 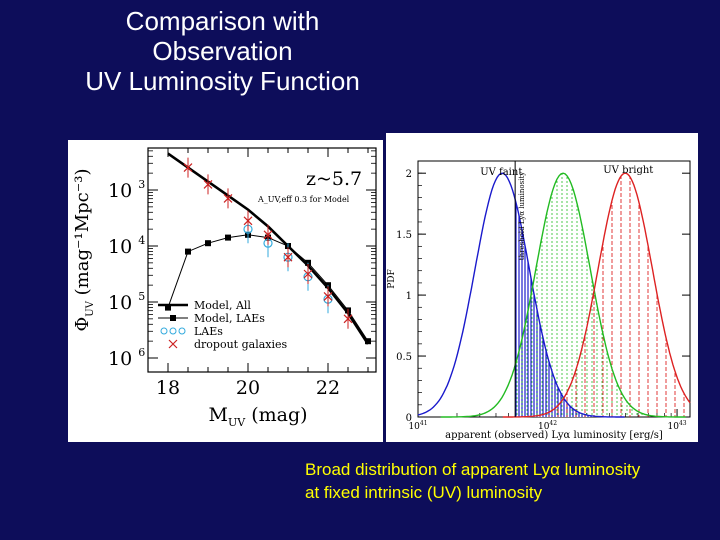 I want to click on pdf-y-tick-label: 0, so click(x=409, y=418).